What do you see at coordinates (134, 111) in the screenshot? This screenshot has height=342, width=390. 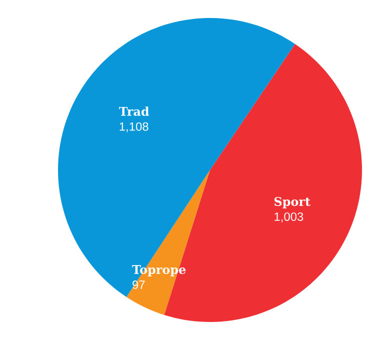 I see `slice-label: Trad` at bounding box center [134, 111].